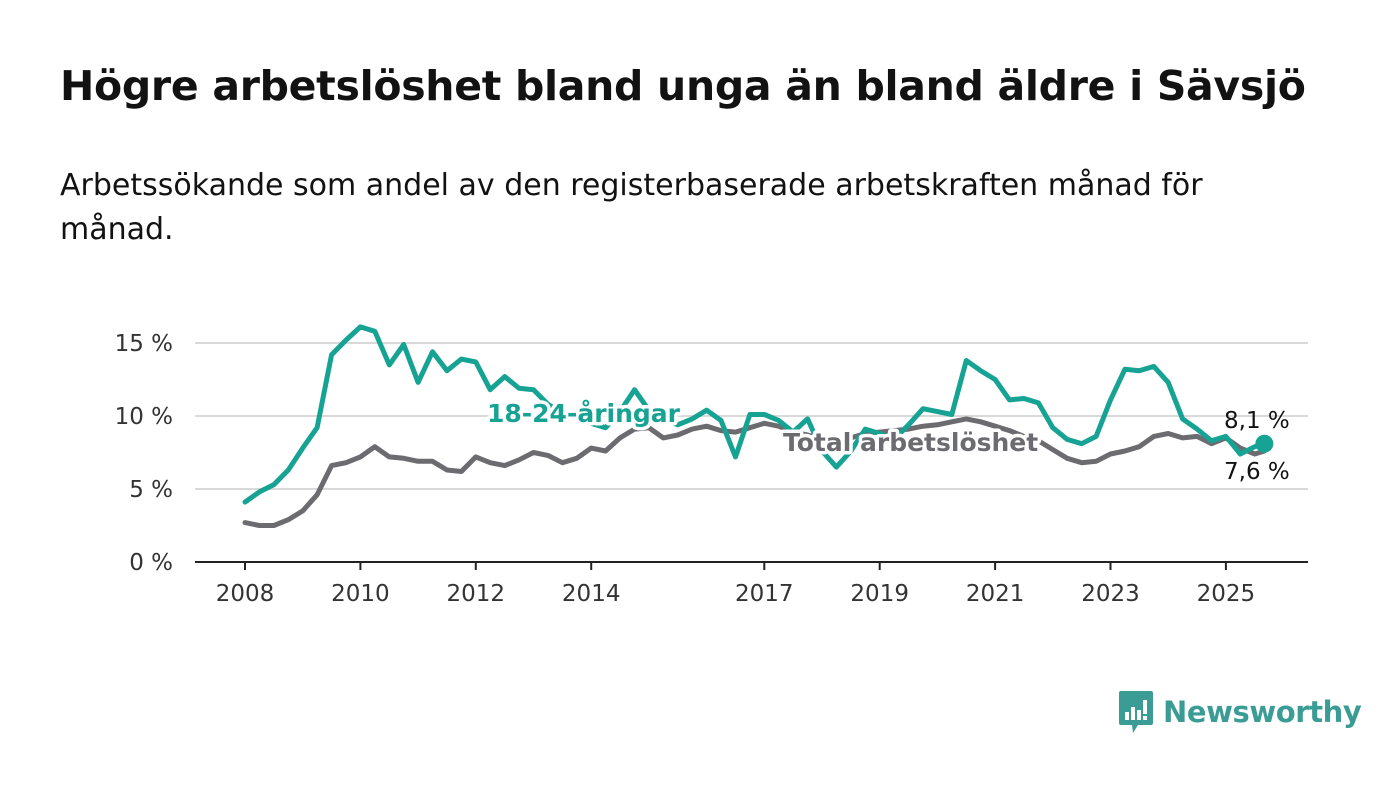 This screenshot has height=794, width=1400. I want to click on newsworthy-logo: Newsworthy, so click(1240, 712).